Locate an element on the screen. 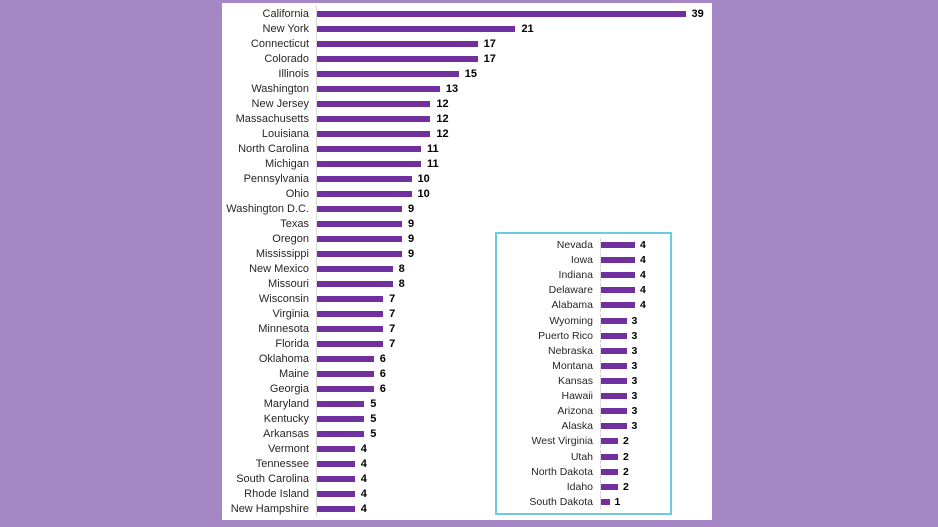 The image size is (938, 527). bar-row: Oklahoma 6 is located at coordinates (467, 359).